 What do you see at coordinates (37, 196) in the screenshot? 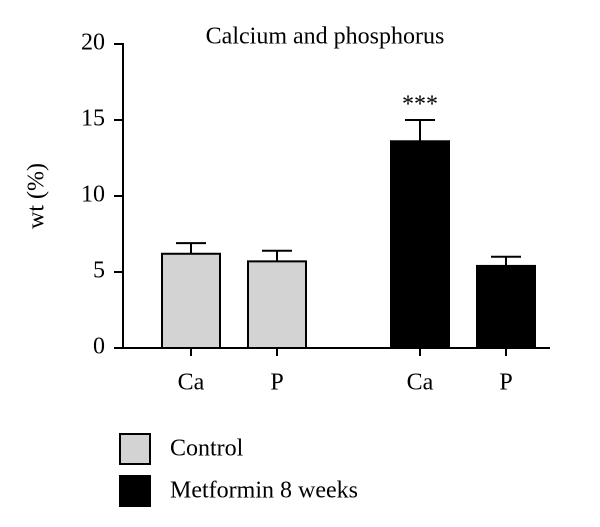
I see `y-axis-label: wt (%)` at bounding box center [37, 196].